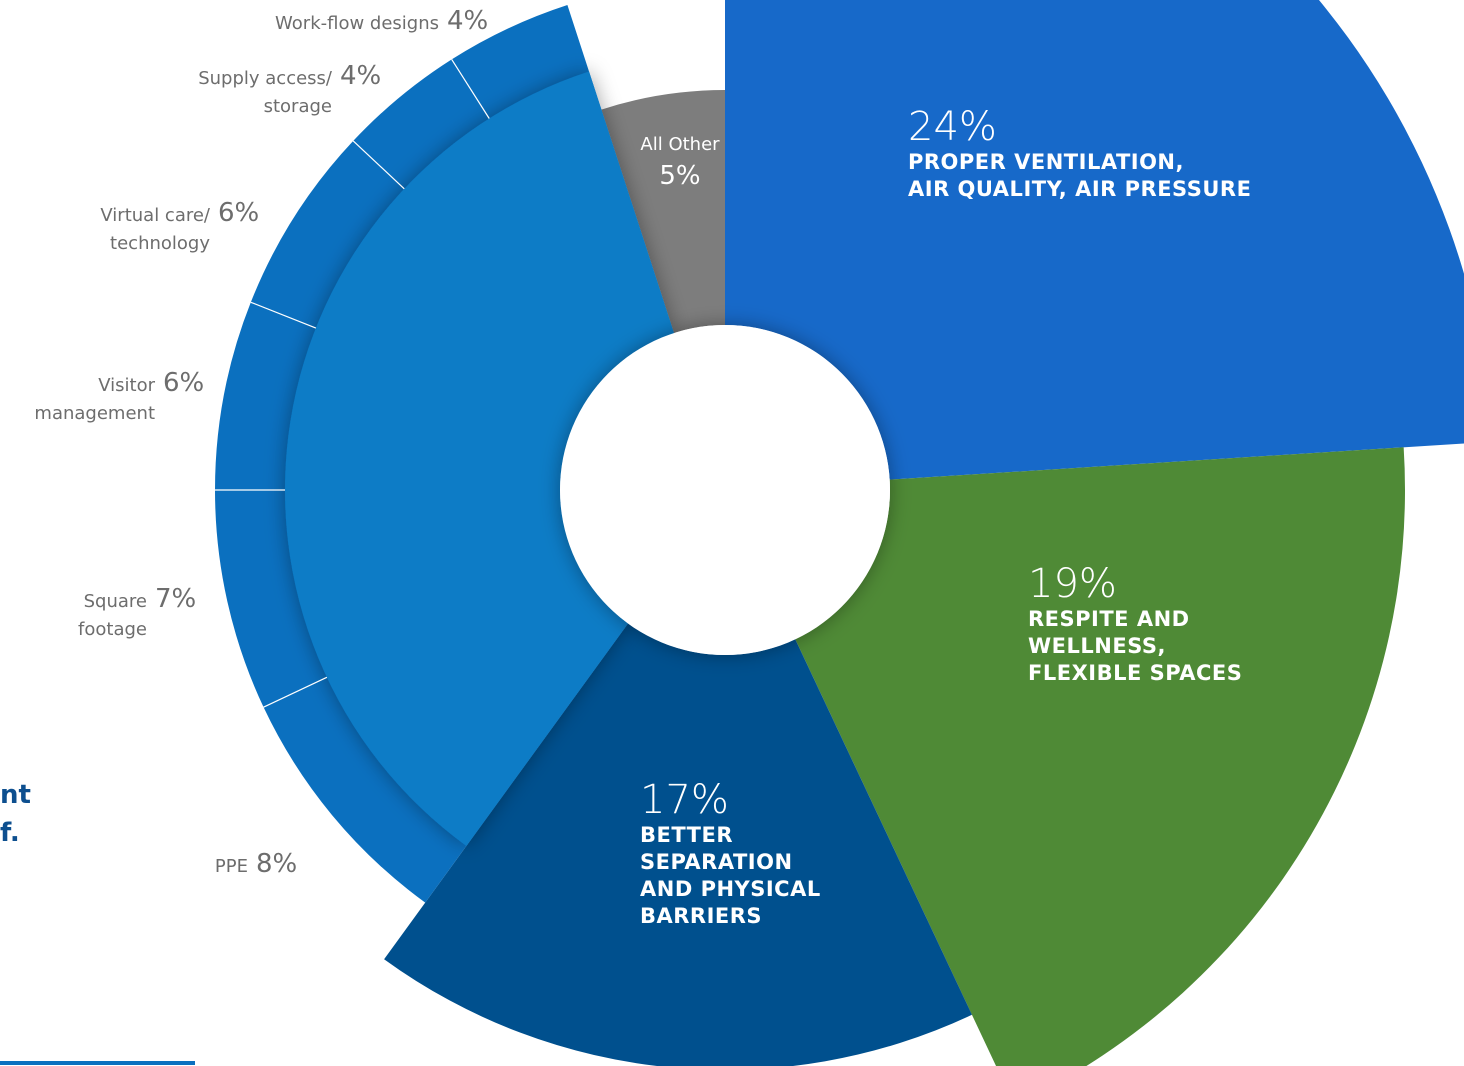 This screenshot has width=1464, height=1066. I want to click on value-label: 5%, so click(680, 176).